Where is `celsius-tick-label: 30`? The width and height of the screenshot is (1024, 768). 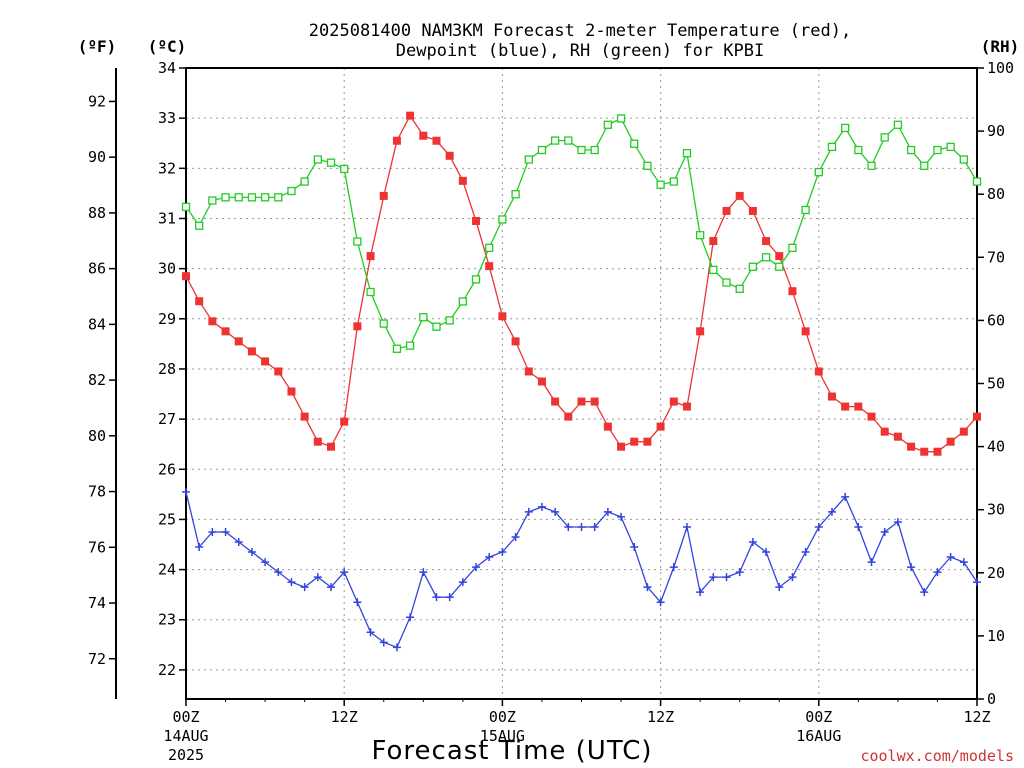
celsius-tick-label: 30 is located at coordinates (167, 269).